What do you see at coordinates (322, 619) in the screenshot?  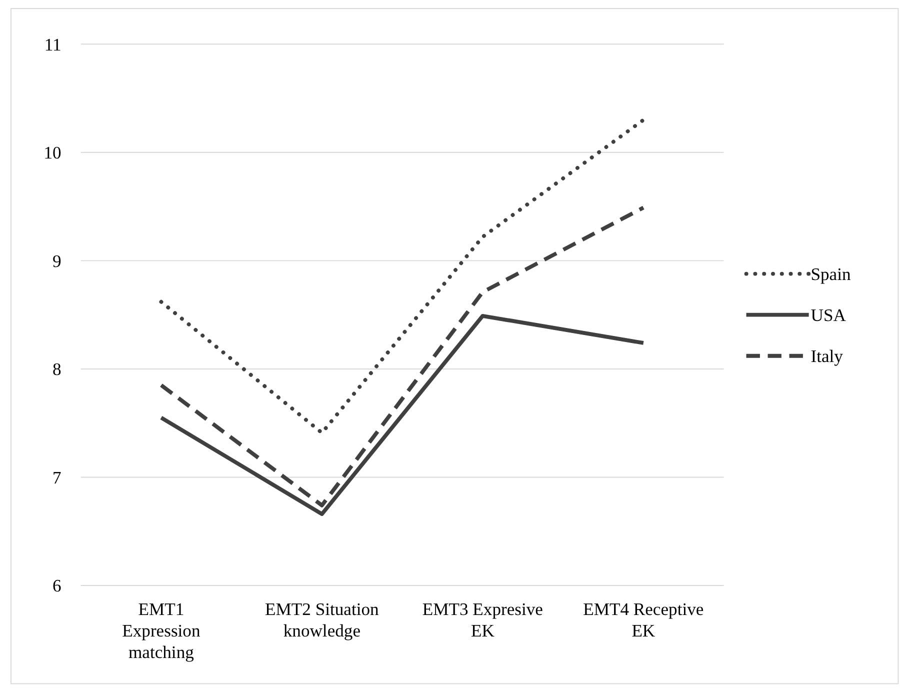 I see `x-tick-label: EMT2 Situation knowledge` at bounding box center [322, 619].